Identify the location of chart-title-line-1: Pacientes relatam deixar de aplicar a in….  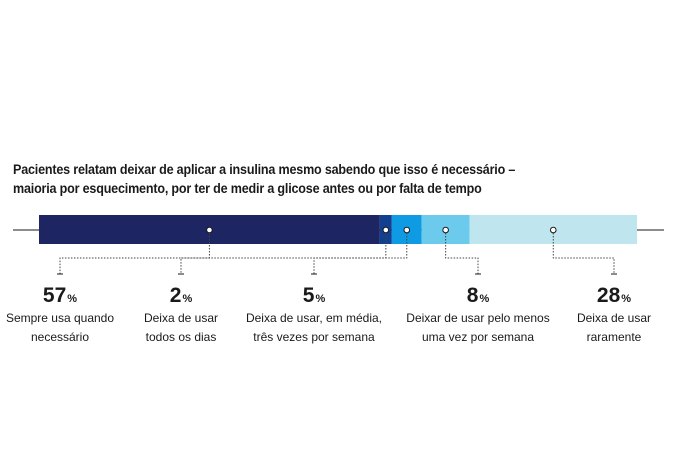
(264, 169).